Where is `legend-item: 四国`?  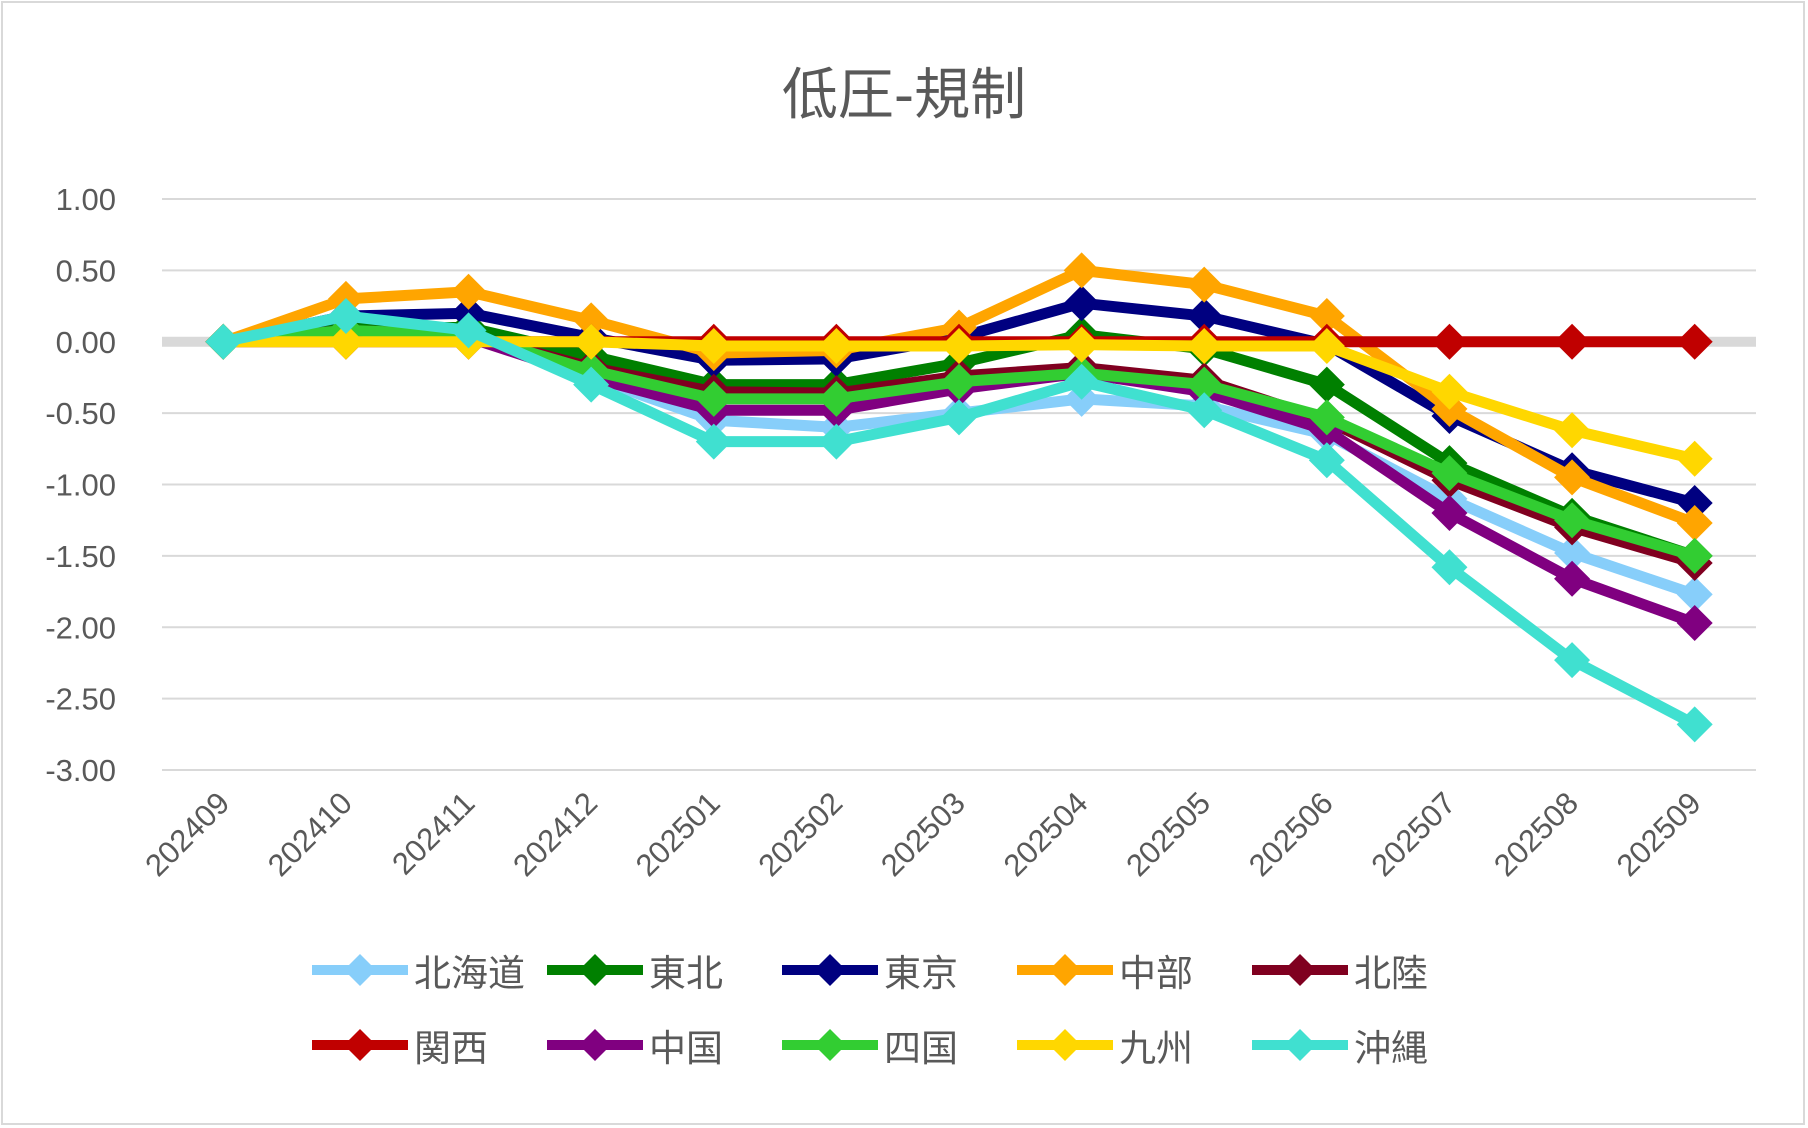 legend-item: 四国 is located at coordinates (869, 1045).